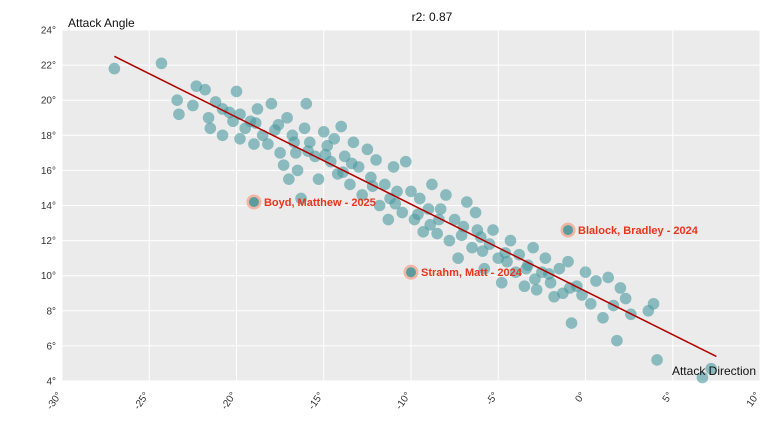 The width and height of the screenshot is (783, 424). What do you see at coordinates (101, 23) in the screenshot?
I see `y-axis-title: Attack Angle` at bounding box center [101, 23].